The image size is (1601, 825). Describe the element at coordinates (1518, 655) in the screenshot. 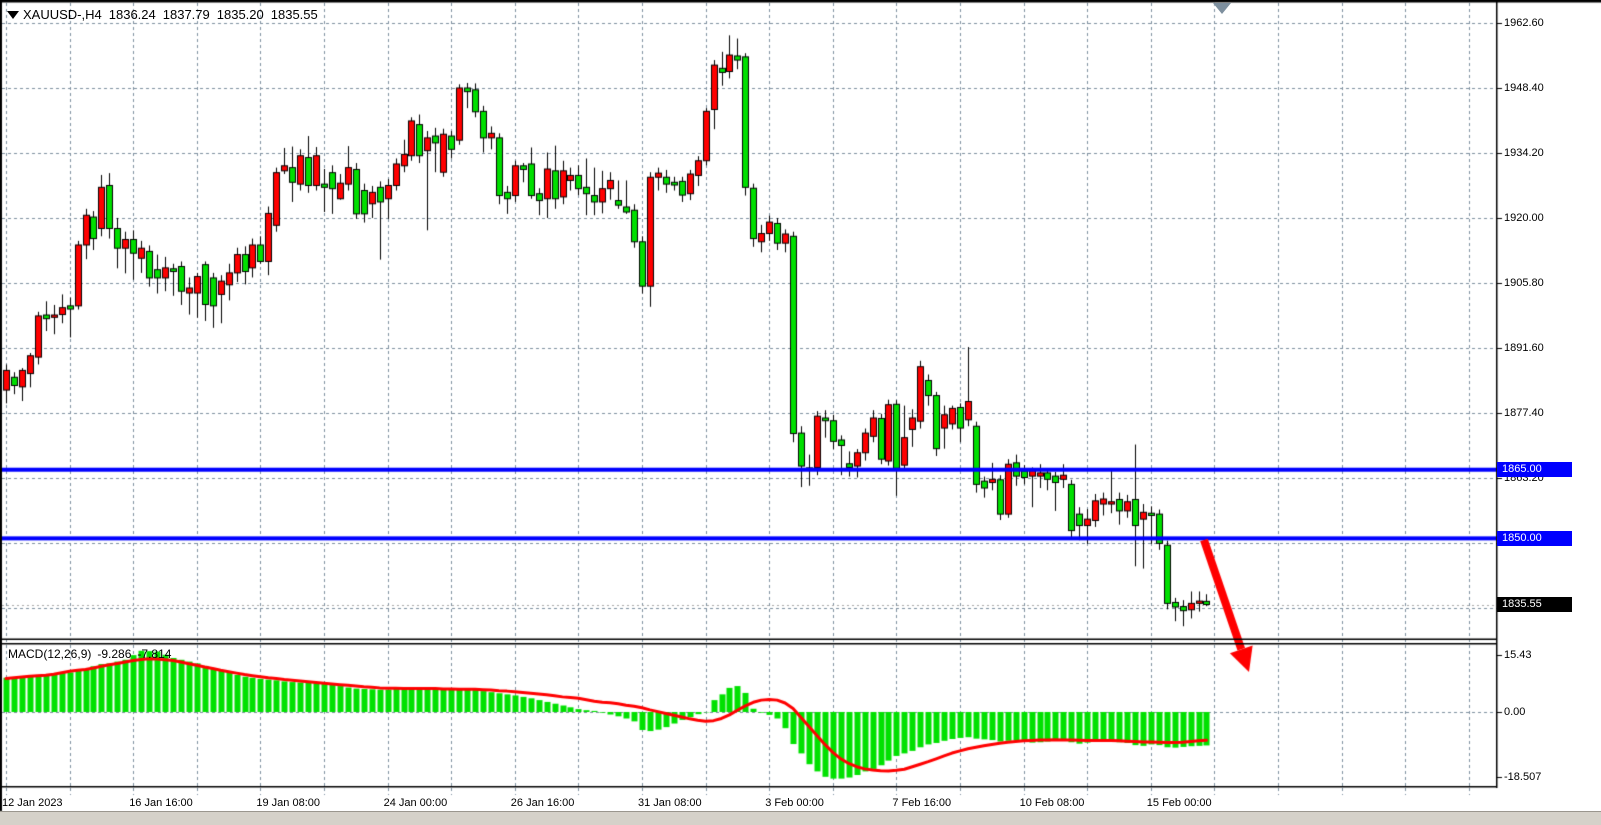

I see `macd-scale-max: 15.43` at that location.